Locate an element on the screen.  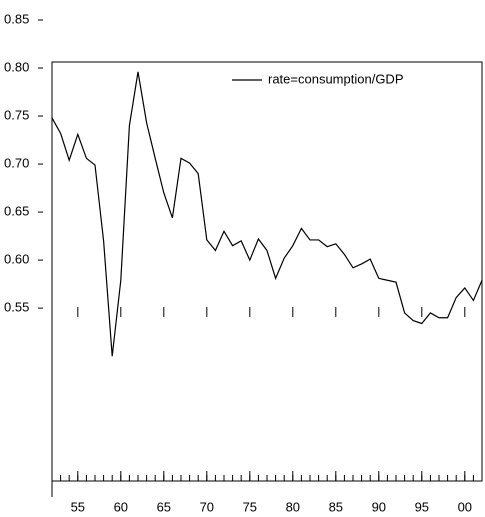
x-tick-label: 75 is located at coordinates (250, 506).